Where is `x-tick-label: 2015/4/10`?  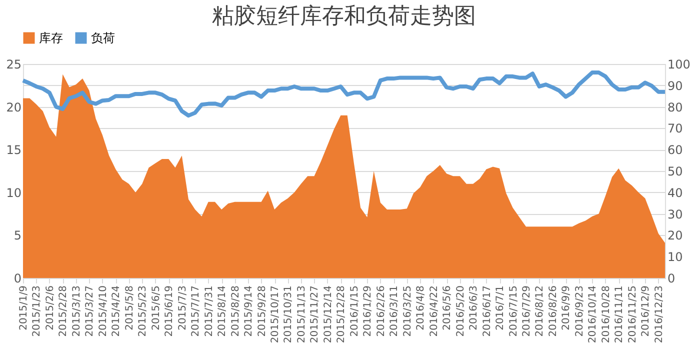 x-tick-label: 2015/4/10 is located at coordinates (103, 311).